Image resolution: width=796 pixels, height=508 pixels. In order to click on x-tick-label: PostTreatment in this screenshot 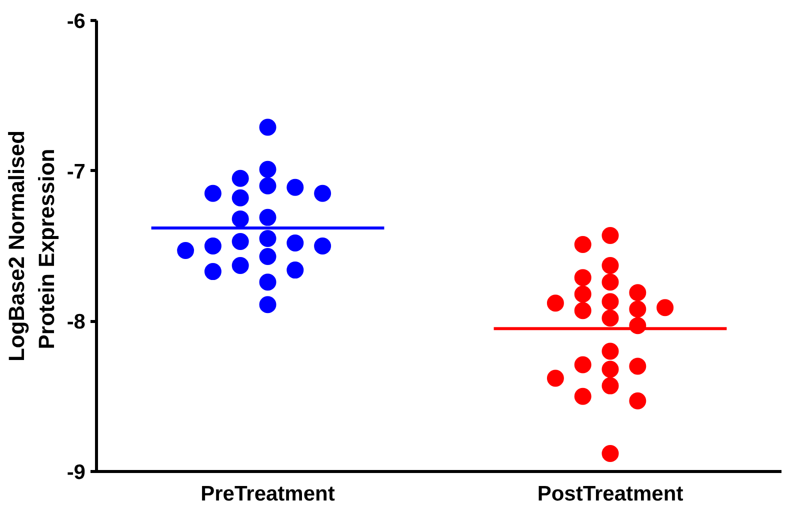, I will do `click(610, 494)`.